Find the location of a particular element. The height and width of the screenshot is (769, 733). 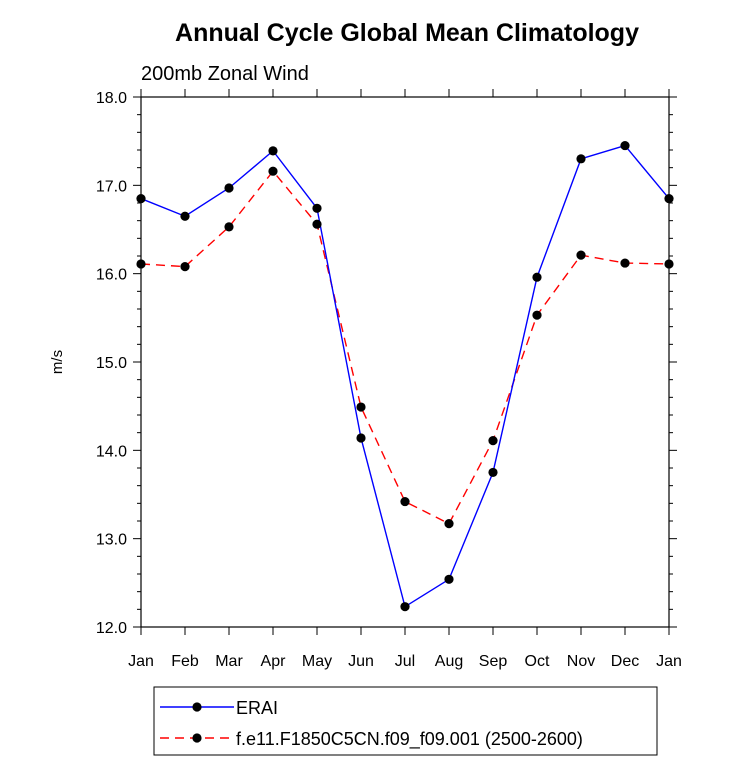

x-tick-label: Apr is located at coordinates (274, 661).